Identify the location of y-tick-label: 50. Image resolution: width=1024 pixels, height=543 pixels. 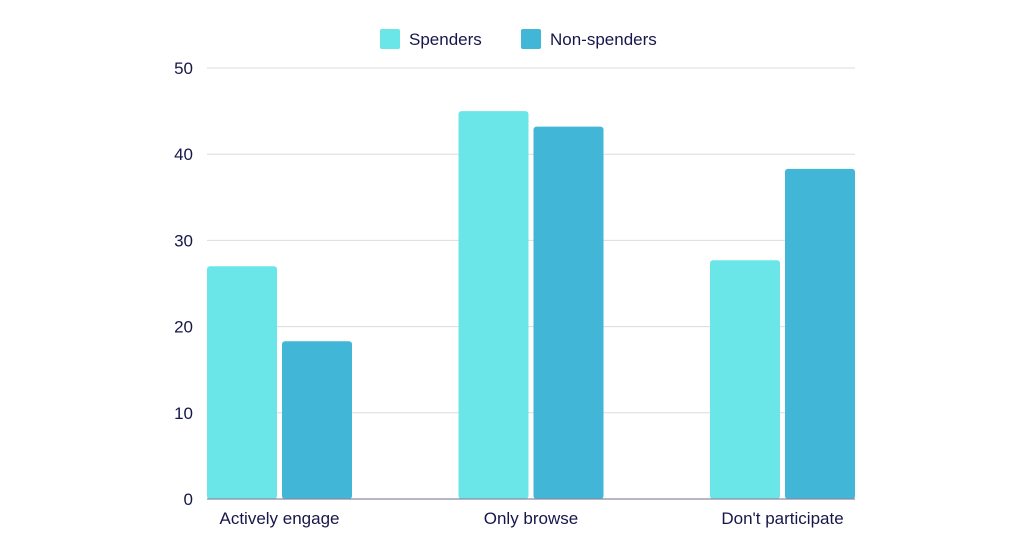
(183, 68).